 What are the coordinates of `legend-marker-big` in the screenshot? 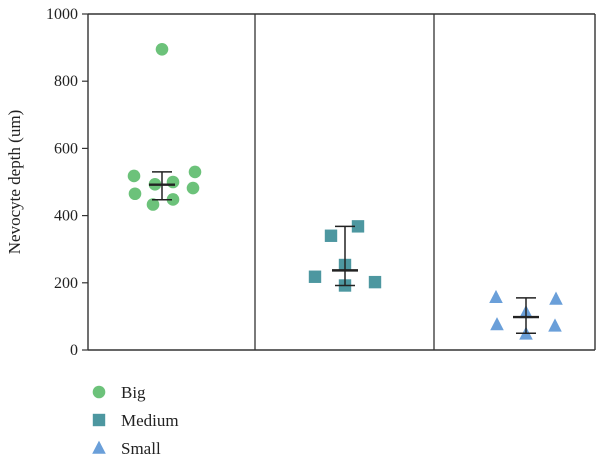 It's located at (99, 392).